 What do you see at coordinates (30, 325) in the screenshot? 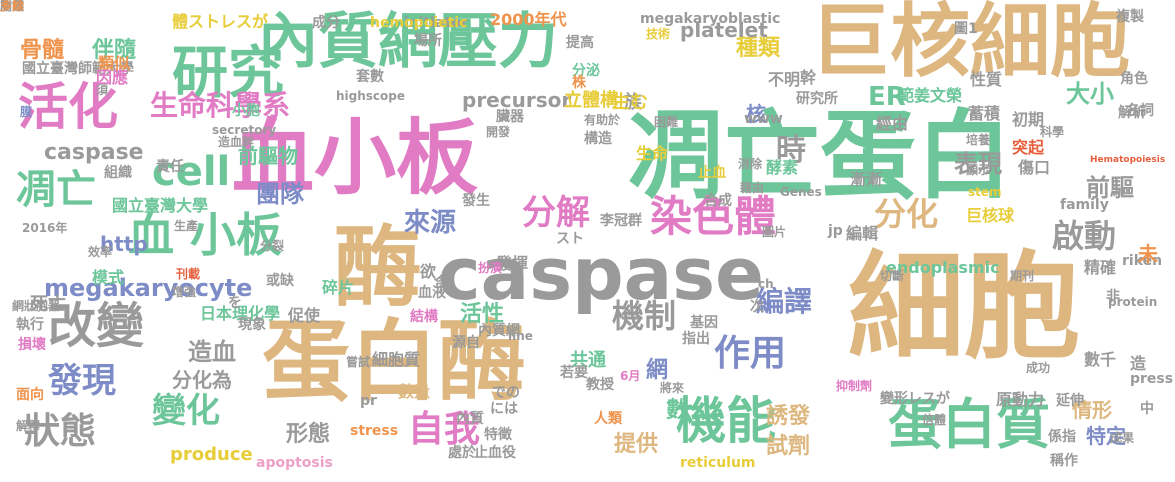
I see `cloud-word: 執行` at bounding box center [30, 325].